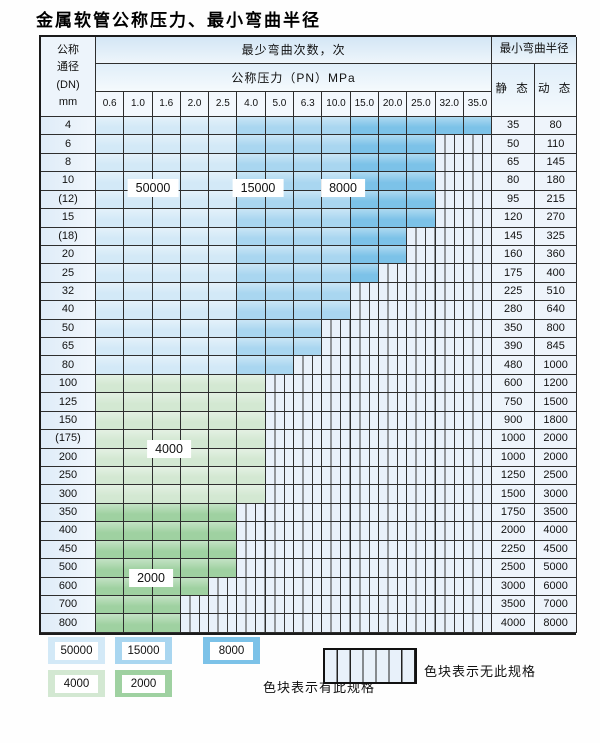  What do you see at coordinates (556, 476) in the screenshot?
I see `dynamic-value-cell: 2500` at bounding box center [556, 476].